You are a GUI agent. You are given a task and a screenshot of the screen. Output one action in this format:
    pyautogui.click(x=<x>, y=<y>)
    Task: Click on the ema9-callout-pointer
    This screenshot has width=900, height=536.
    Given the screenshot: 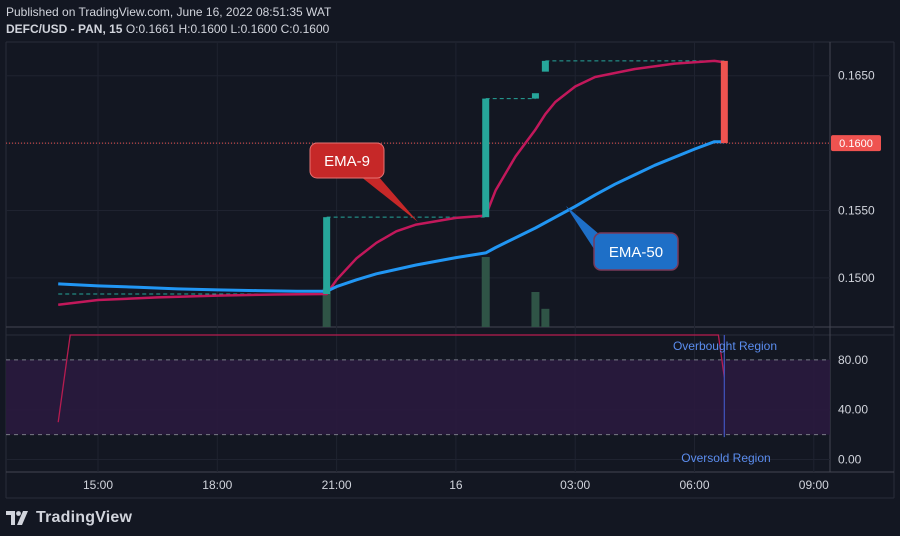 What is the action you would take?
    pyautogui.click(x=389, y=199)
    